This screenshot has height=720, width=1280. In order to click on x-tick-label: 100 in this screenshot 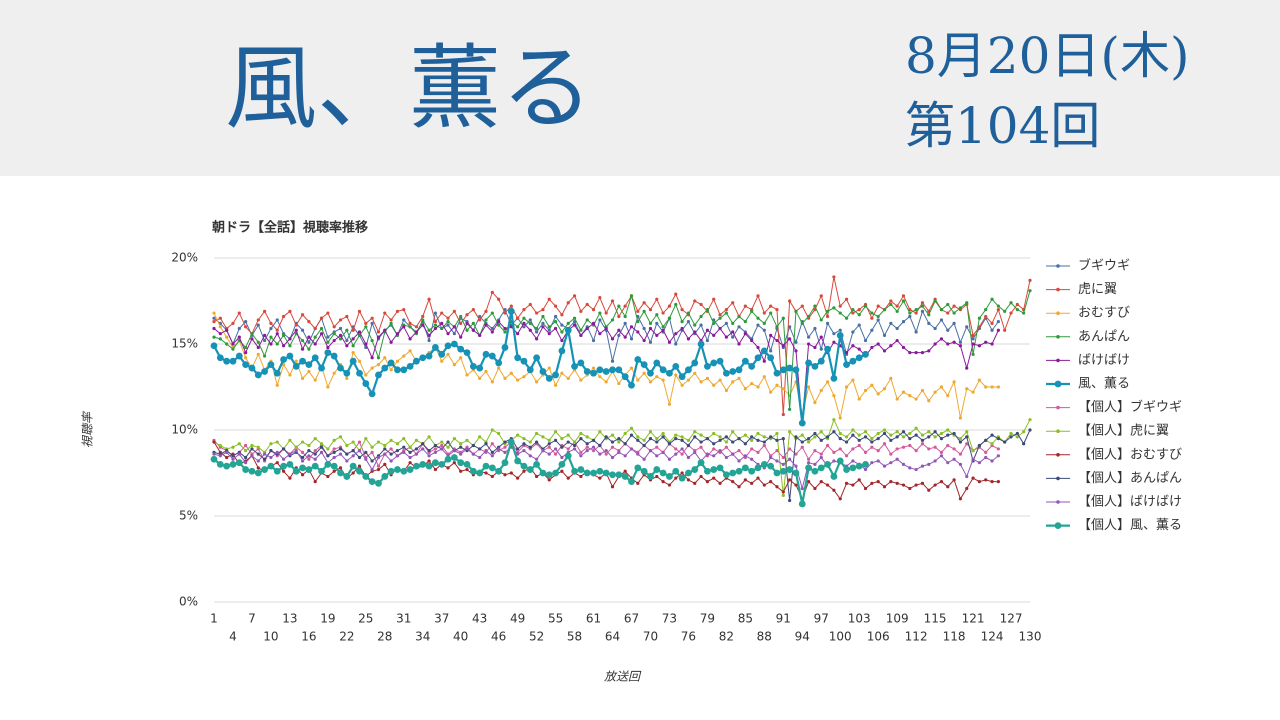, I will do `click(840, 637)`.